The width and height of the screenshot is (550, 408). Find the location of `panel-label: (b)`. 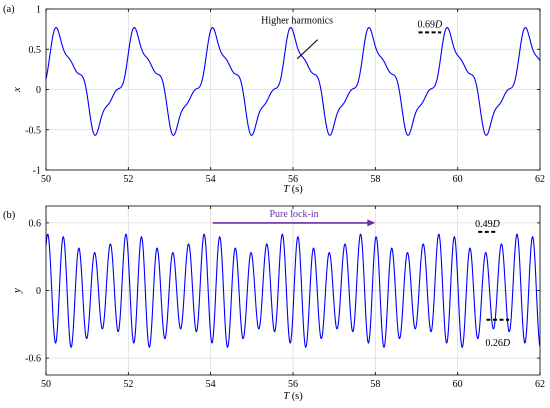

panel-label: (b) is located at coordinates (9, 215).